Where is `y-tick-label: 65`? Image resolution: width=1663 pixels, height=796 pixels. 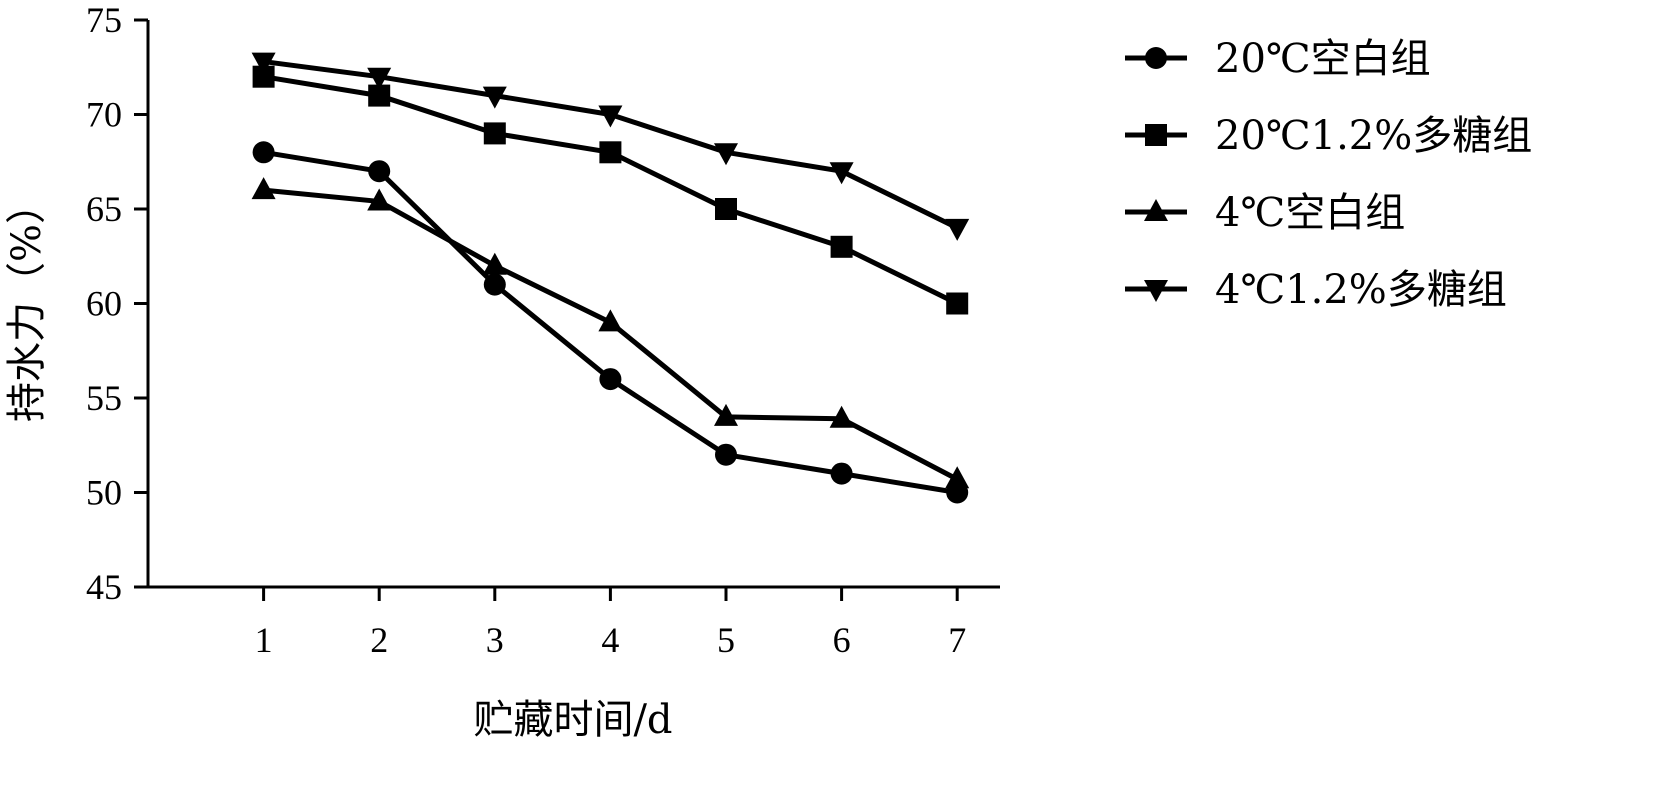
y-tick-label: 65 is located at coordinates (104, 209).